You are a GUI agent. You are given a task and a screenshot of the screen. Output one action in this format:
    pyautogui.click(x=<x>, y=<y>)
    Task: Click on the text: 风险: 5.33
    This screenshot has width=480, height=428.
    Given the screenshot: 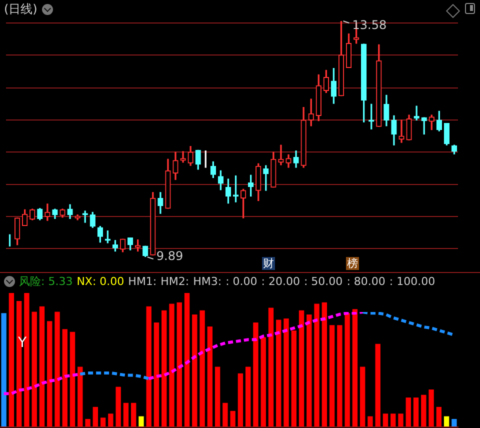 What is the action you would take?
    pyautogui.click(x=46, y=281)
    